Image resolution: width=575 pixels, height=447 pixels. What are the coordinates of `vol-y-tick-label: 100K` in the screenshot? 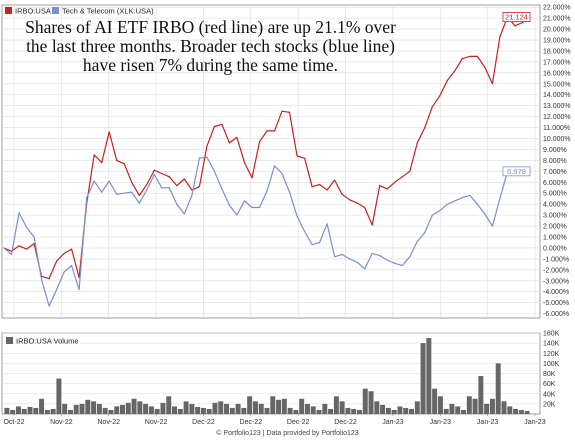 It's located at (551, 364).